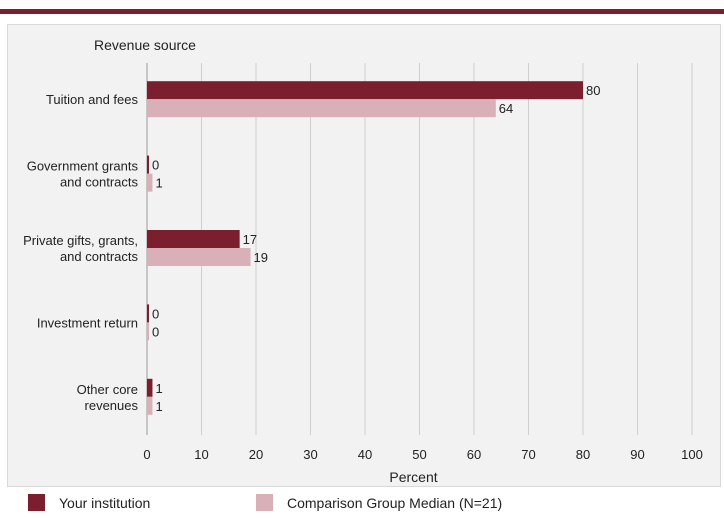  Describe the element at coordinates (155, 313) in the screenshot. I see `data-label-0-3: 0` at that location.